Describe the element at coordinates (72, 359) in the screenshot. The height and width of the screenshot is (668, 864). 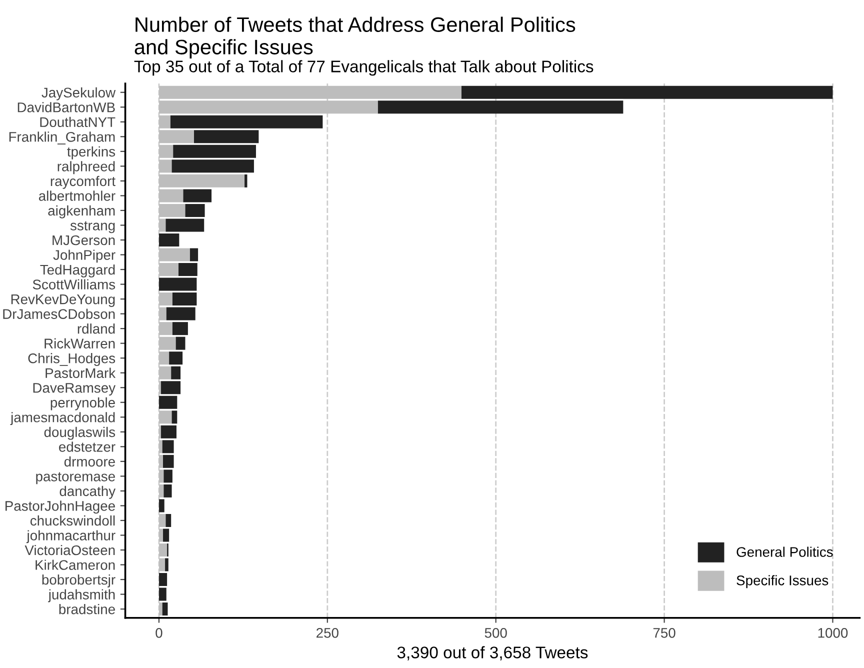
I see `y-tick-label: Chris_Hodges` at that location.